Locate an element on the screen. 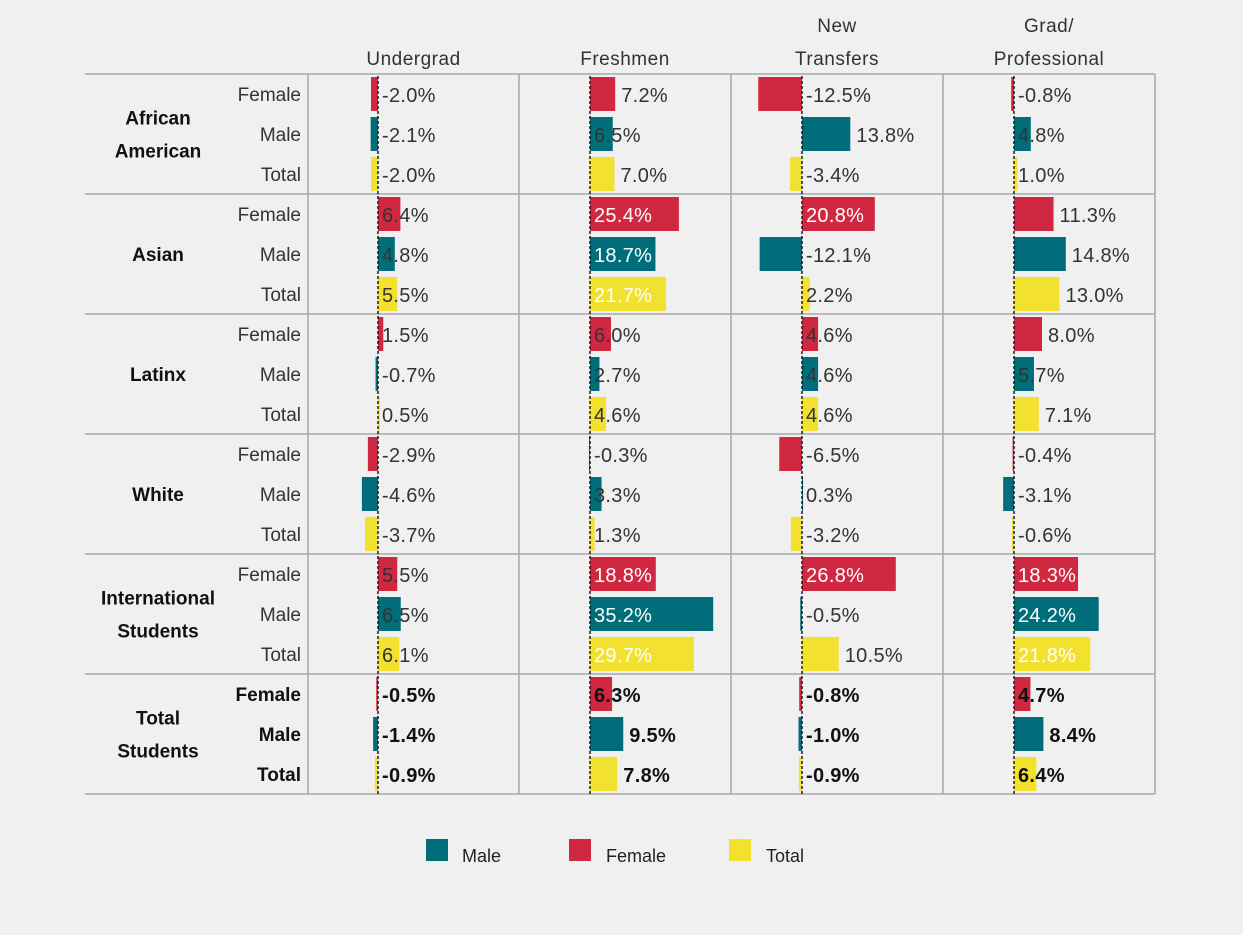 The height and width of the screenshot is (935, 1243). group-label: International is located at coordinates (158, 599).